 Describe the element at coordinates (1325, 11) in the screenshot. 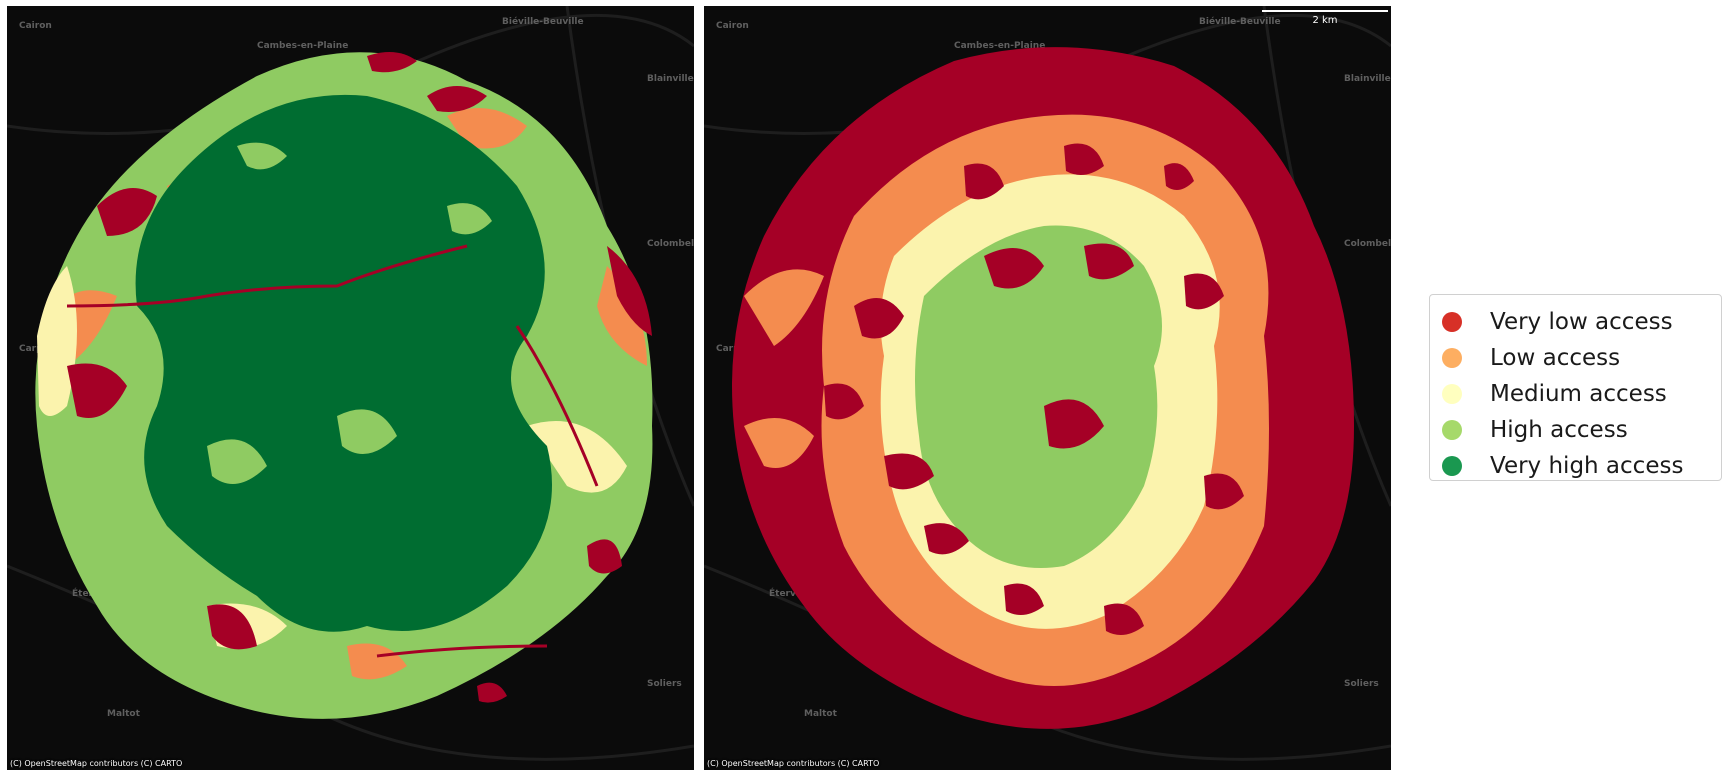

I see `scale-bar-line` at that location.